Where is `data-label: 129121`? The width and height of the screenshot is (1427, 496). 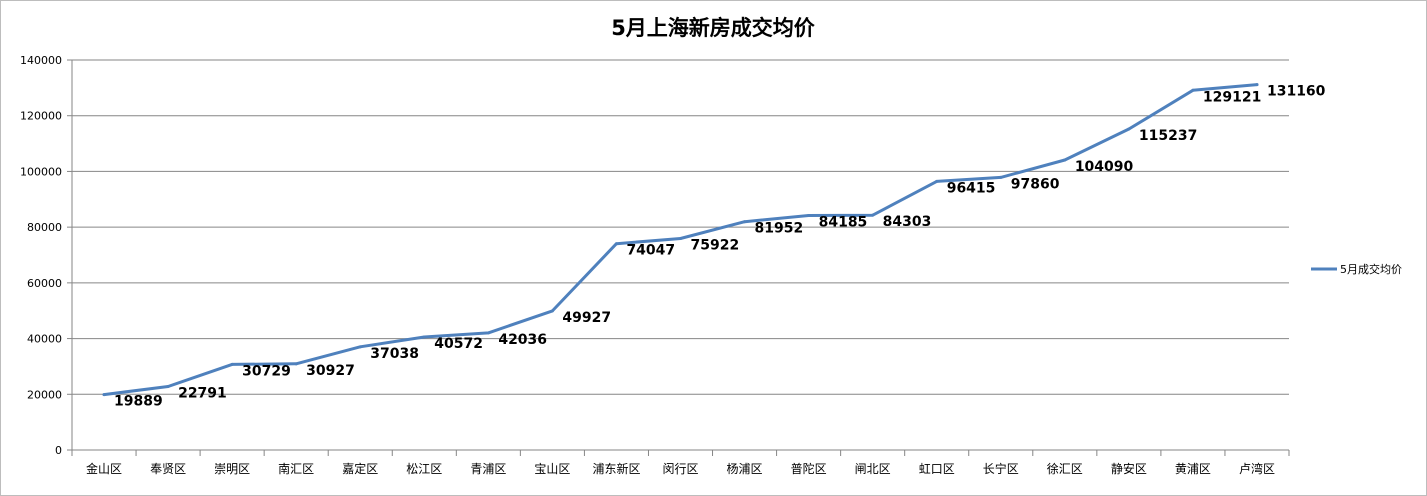 data-label: 129121 is located at coordinates (1232, 97).